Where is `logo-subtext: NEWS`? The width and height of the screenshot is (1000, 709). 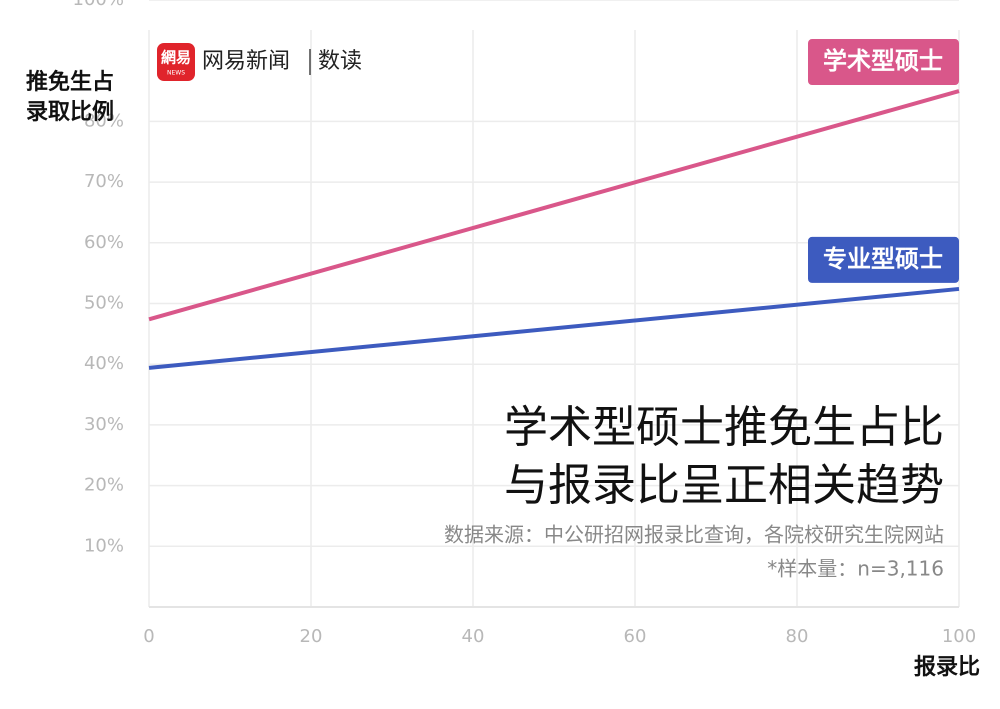
logo-subtext: NEWS is located at coordinates (176, 73).